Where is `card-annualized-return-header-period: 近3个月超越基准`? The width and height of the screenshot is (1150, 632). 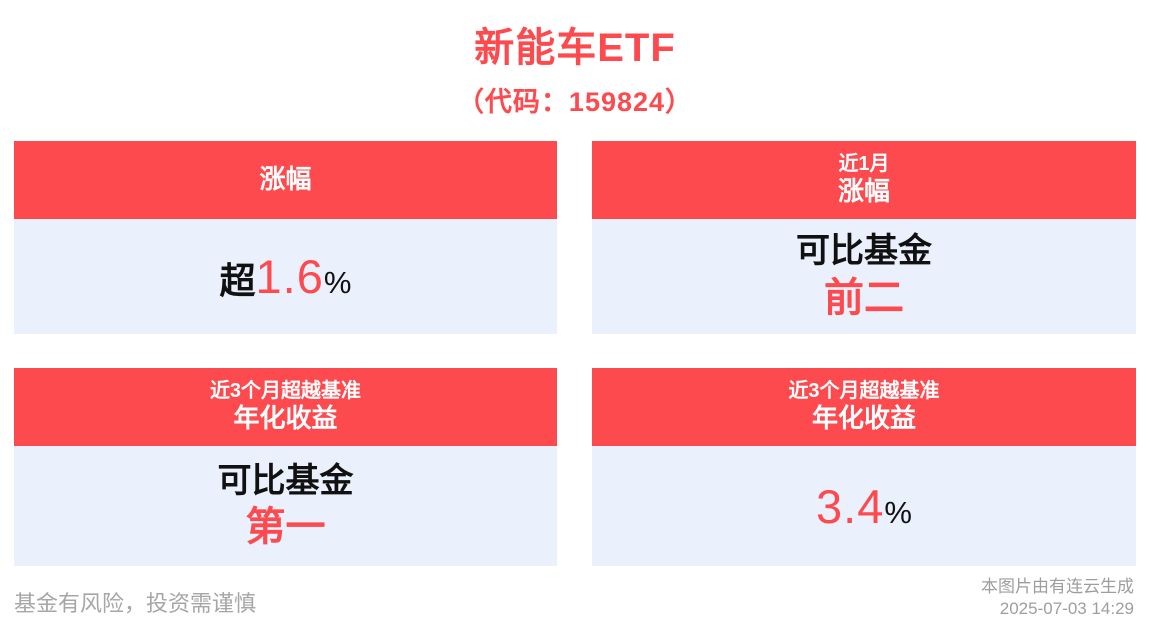 card-annualized-return-header-period: 近3个月超越基准 is located at coordinates (864, 391).